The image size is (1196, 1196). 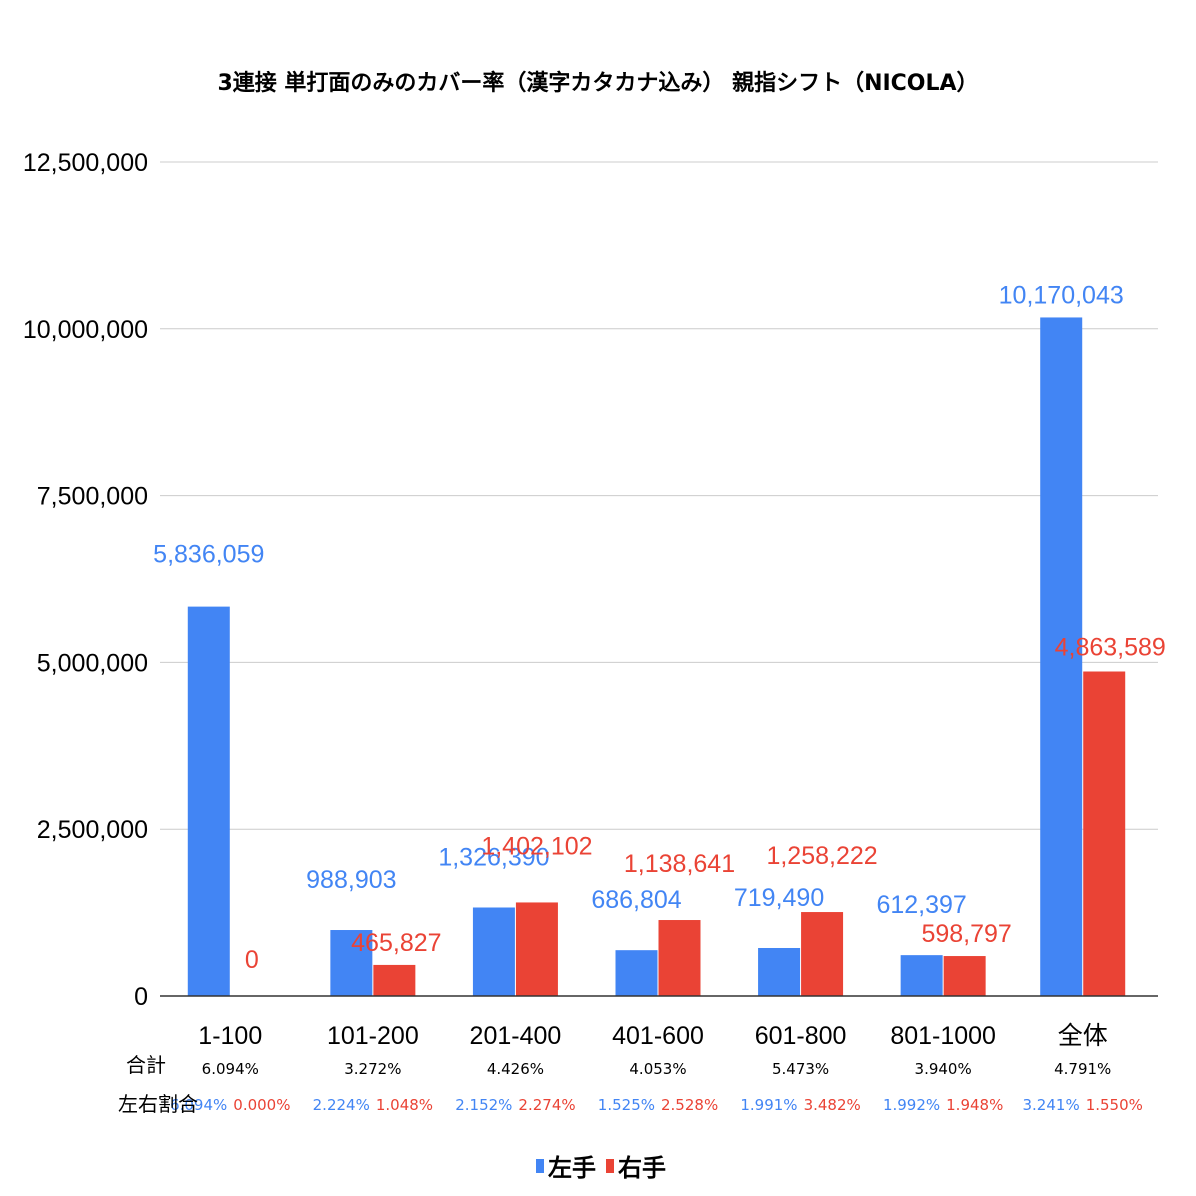 I want to click on legend: 左手 右手, so click(x=601, y=1168).